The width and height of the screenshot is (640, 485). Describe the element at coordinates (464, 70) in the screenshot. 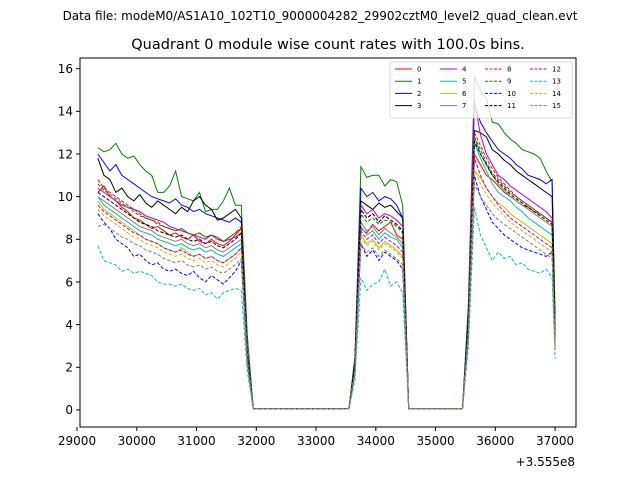

I see `legend-label-4: 4` at that location.